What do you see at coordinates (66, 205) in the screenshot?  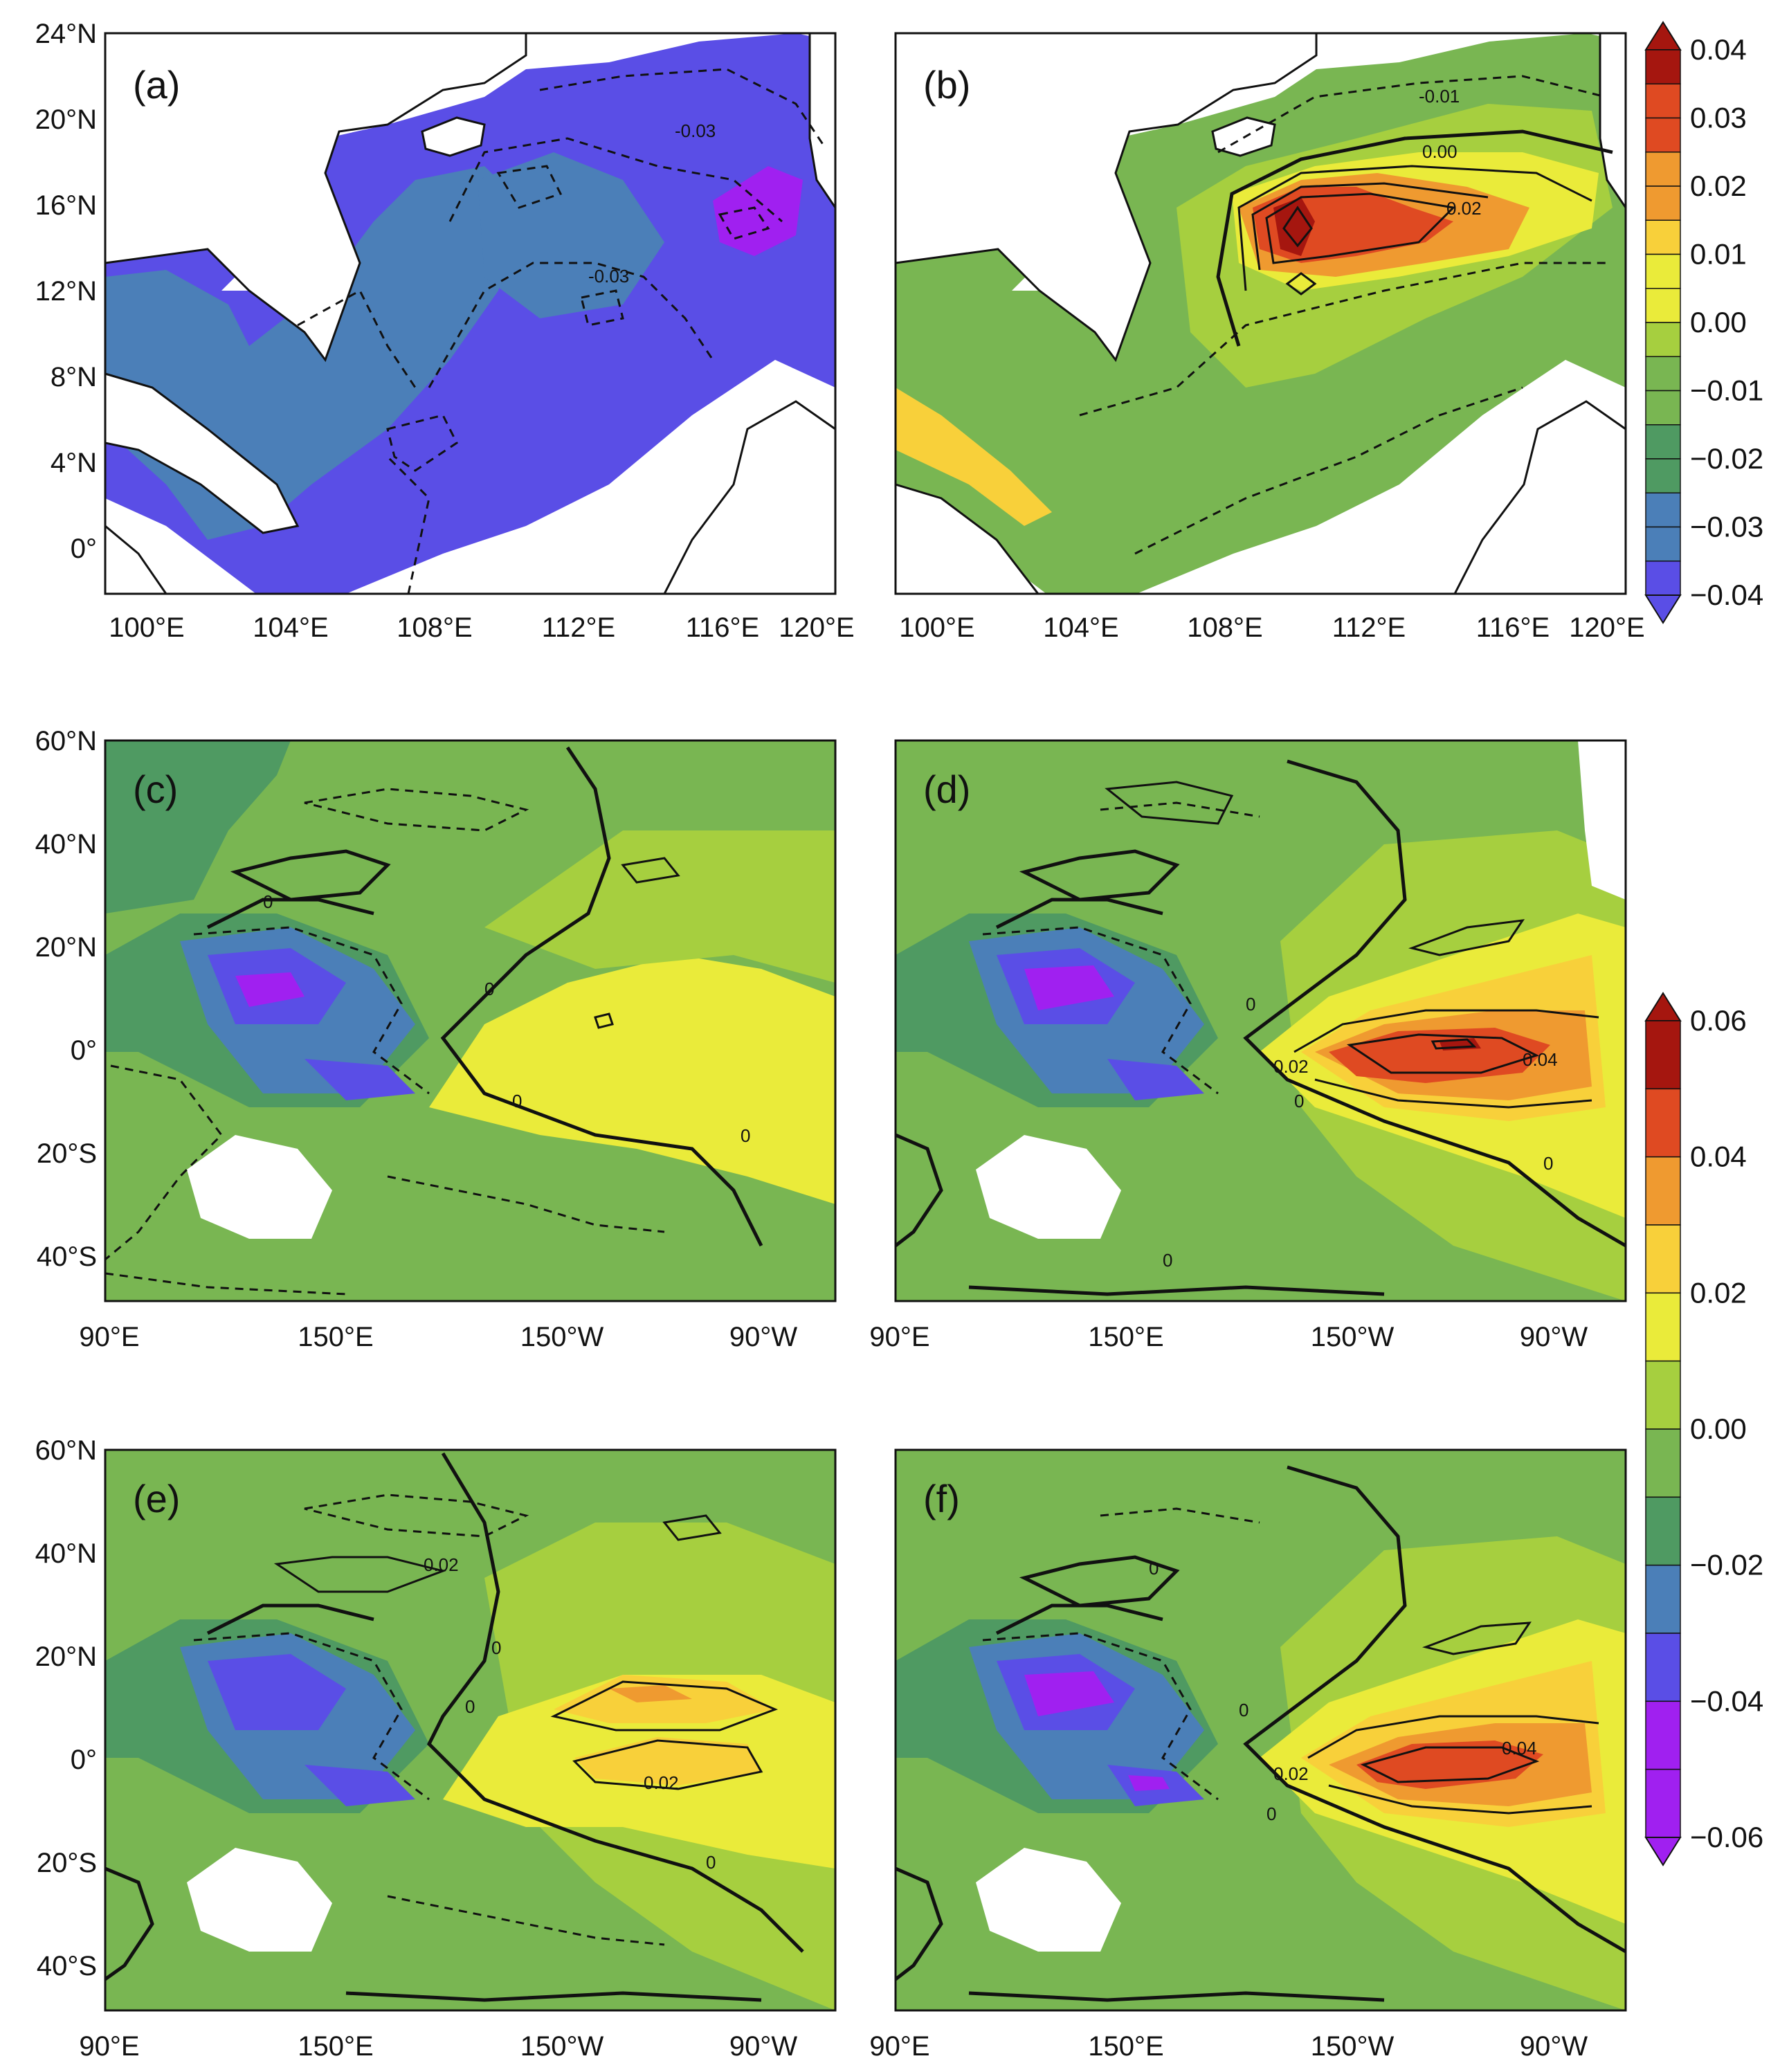 I see `lat-tick: 16°N` at bounding box center [66, 205].